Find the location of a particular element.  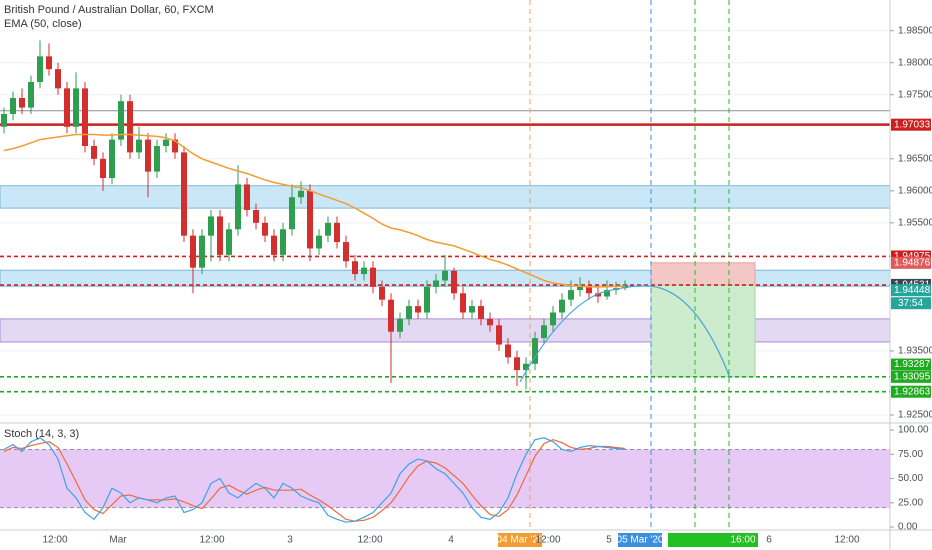

stop-zone is located at coordinates (703, 274).